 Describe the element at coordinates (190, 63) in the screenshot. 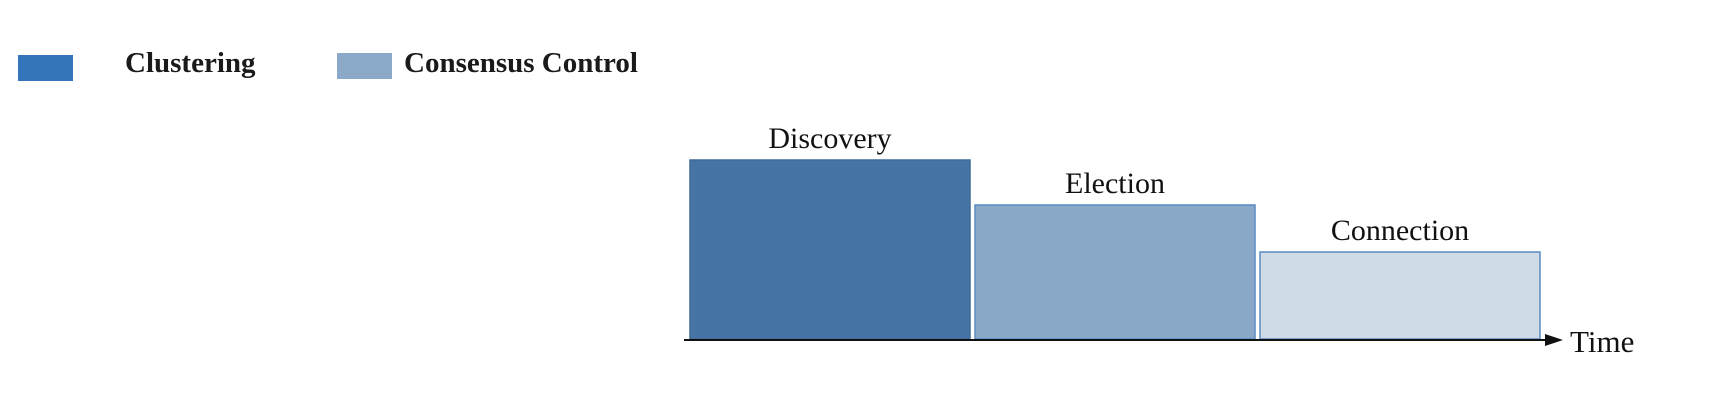

I see `legend-label-clustering: Clustering` at that location.